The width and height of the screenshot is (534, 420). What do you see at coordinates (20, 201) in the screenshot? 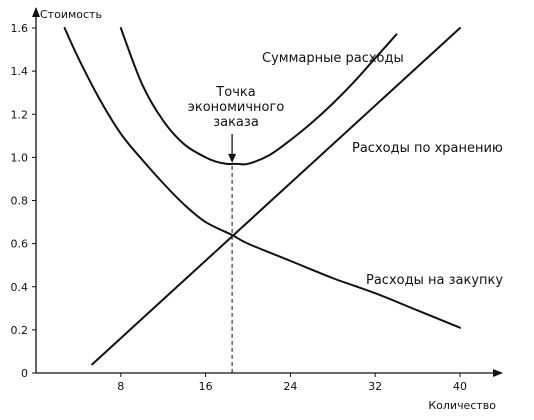
I see `y-tick-label: 0.8` at bounding box center [20, 201].